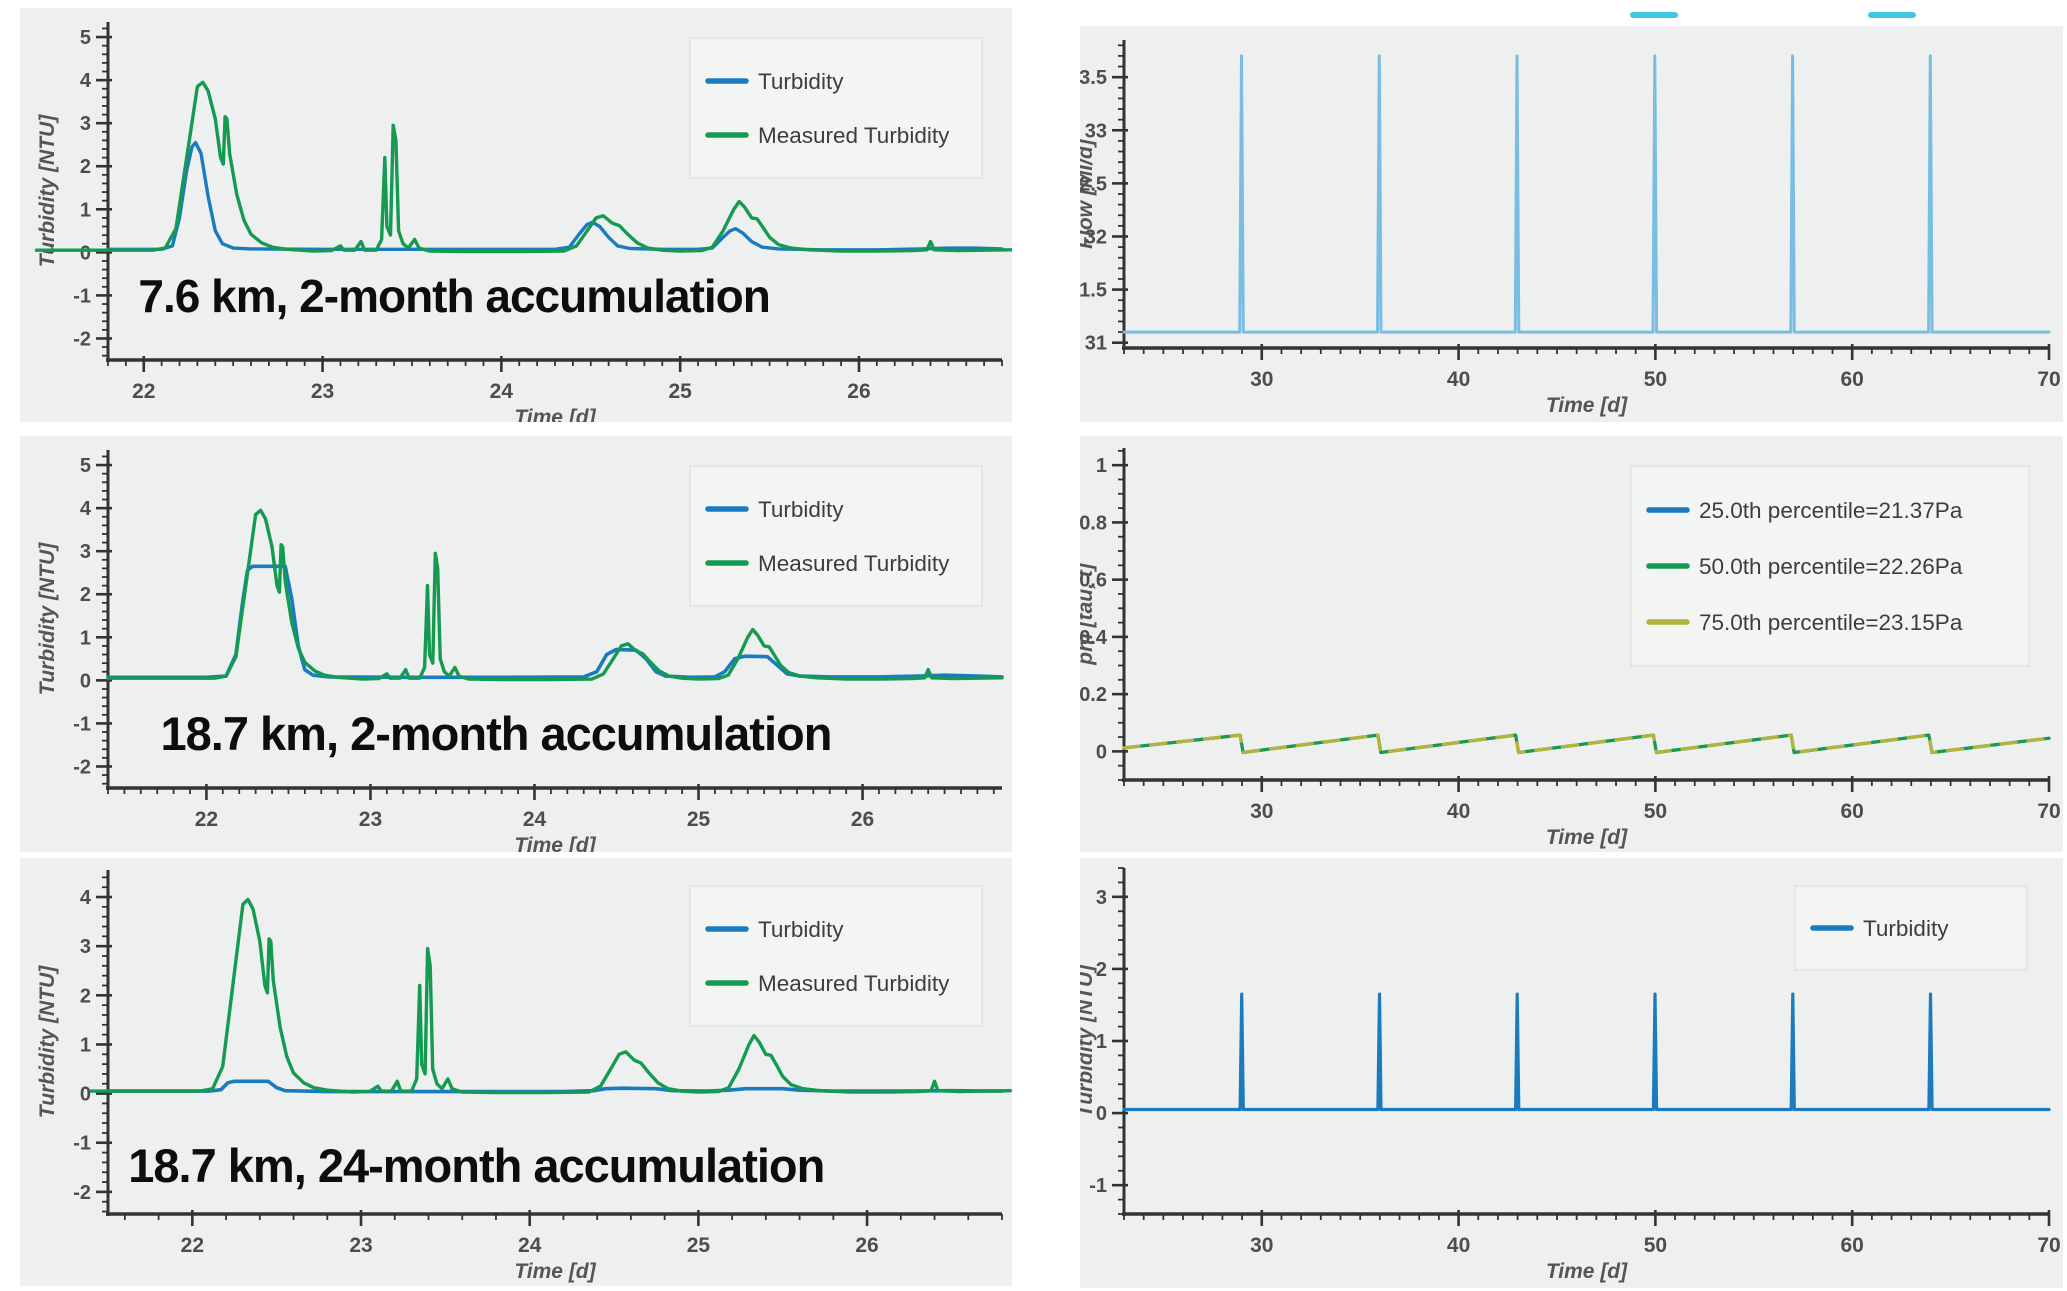 Image resolution: width=2067 pixels, height=1291 pixels. What do you see at coordinates (1093, 184) in the screenshot?
I see `svg-text: 32.5` at bounding box center [1093, 184].